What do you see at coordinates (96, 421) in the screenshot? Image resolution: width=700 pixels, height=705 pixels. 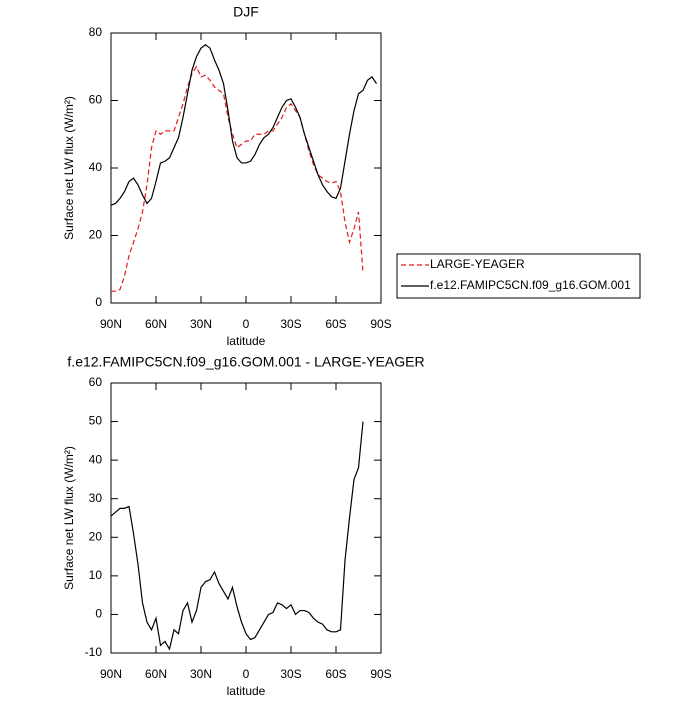 I see `y-tick-label: 50` at bounding box center [96, 421].